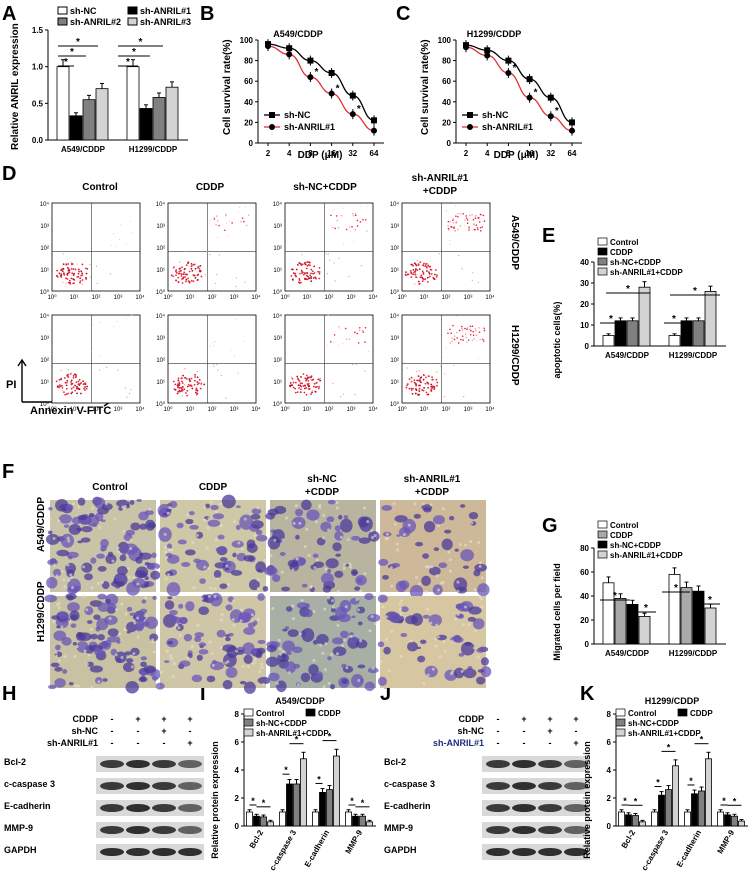 The image size is (756, 888). Describe the element at coordinates (212, 359) in the screenshot. I see `flow-plot-frame` at that location.